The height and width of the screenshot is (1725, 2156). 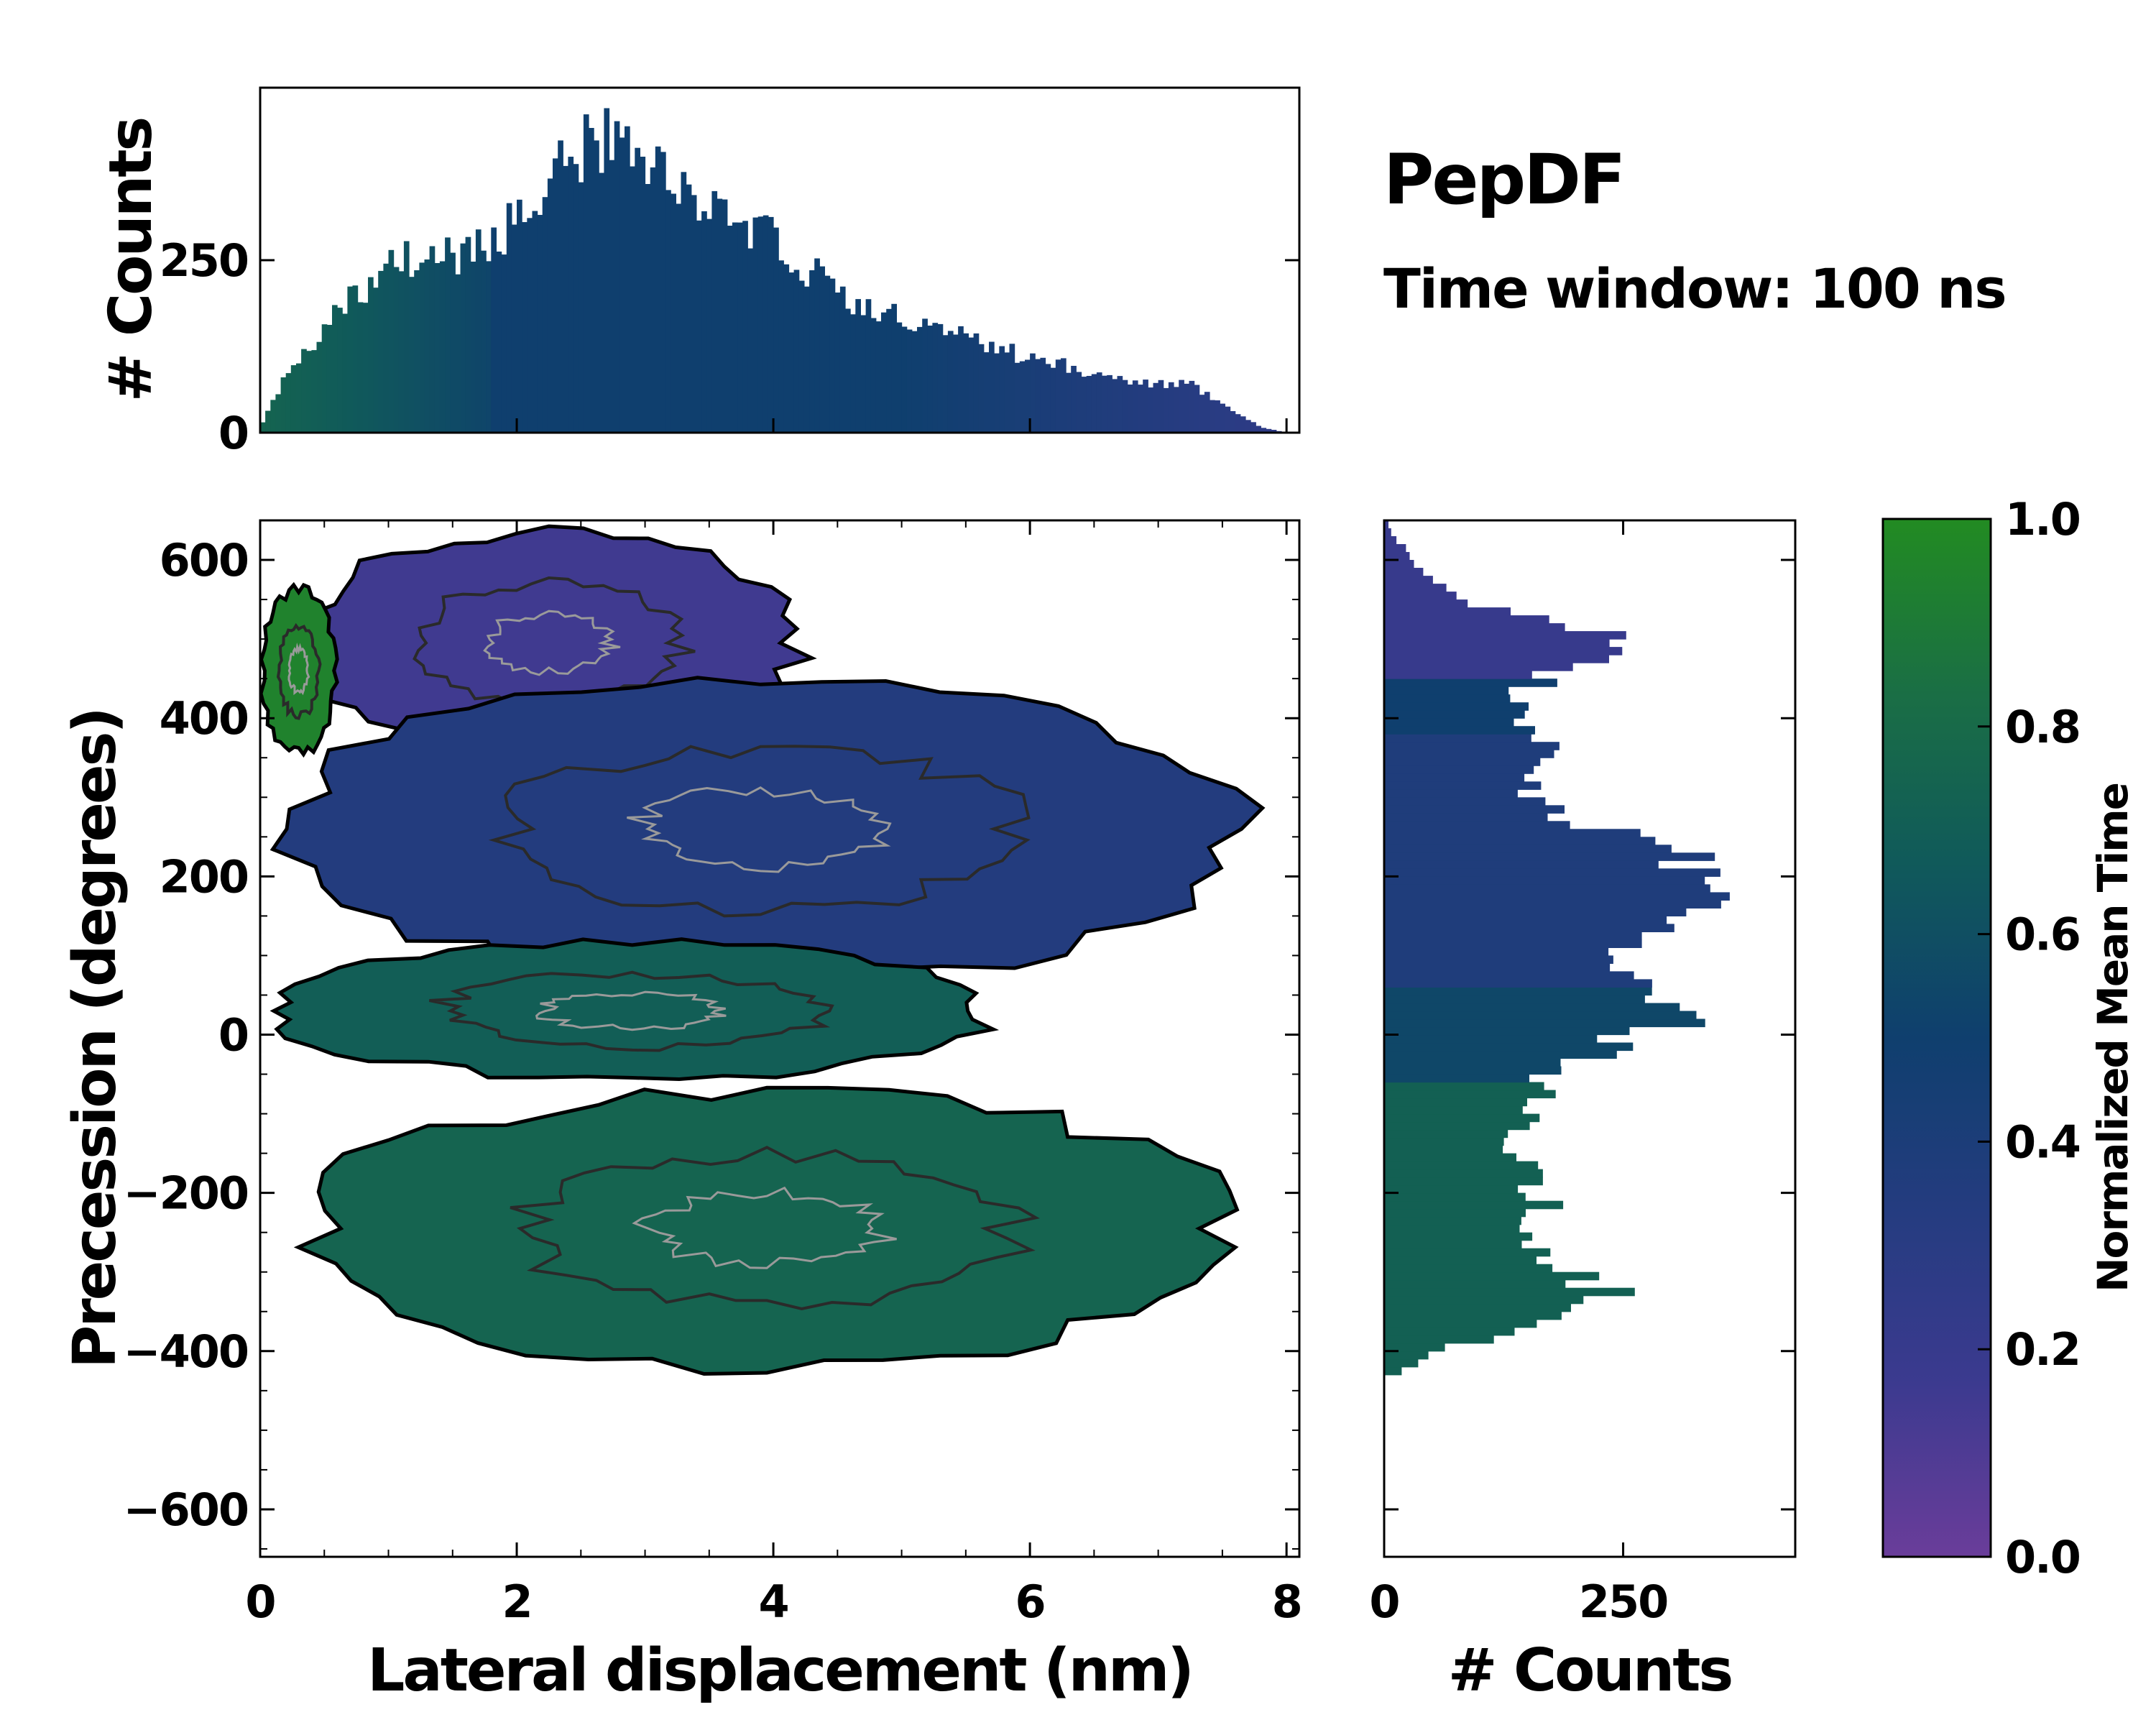 I want to click on colorbar-gradient, so click(x=1937, y=1038).